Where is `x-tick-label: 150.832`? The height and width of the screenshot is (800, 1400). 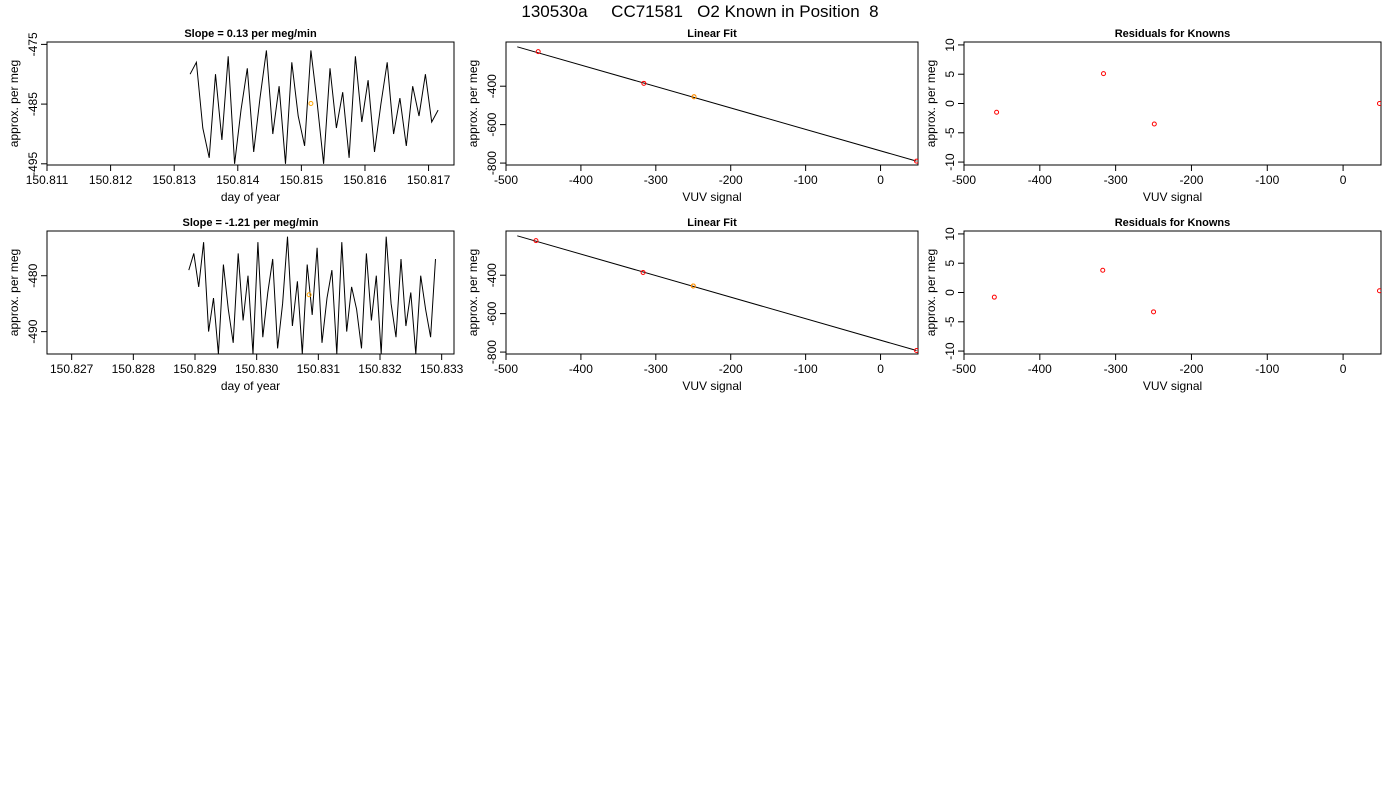
x-tick-label: 150.832 is located at coordinates (380, 369).